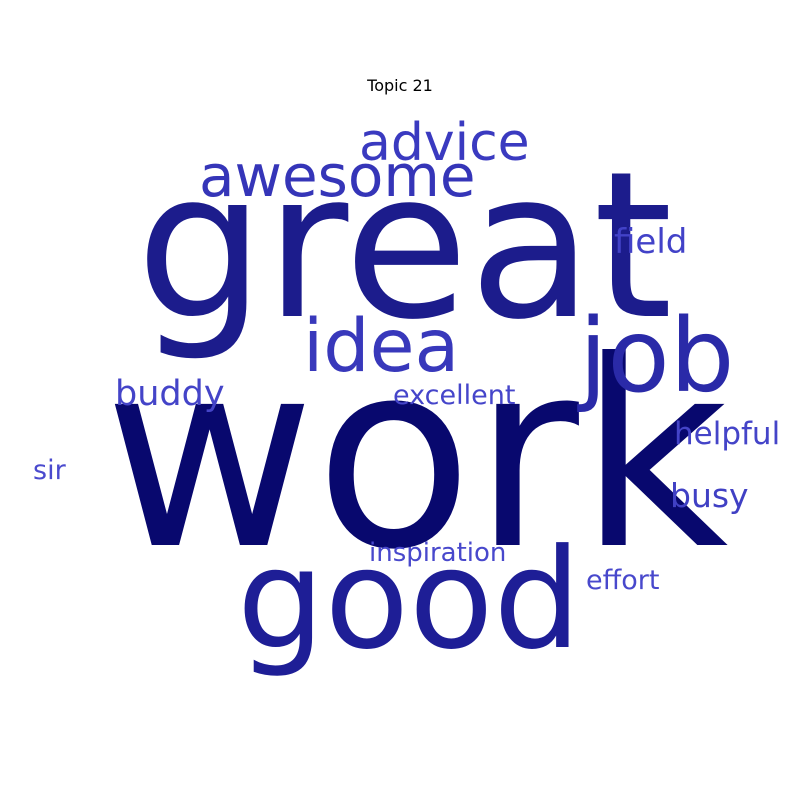 Image resolution: width=800 pixels, height=800 pixels. I want to click on word-helpful: helpful, so click(727, 434).